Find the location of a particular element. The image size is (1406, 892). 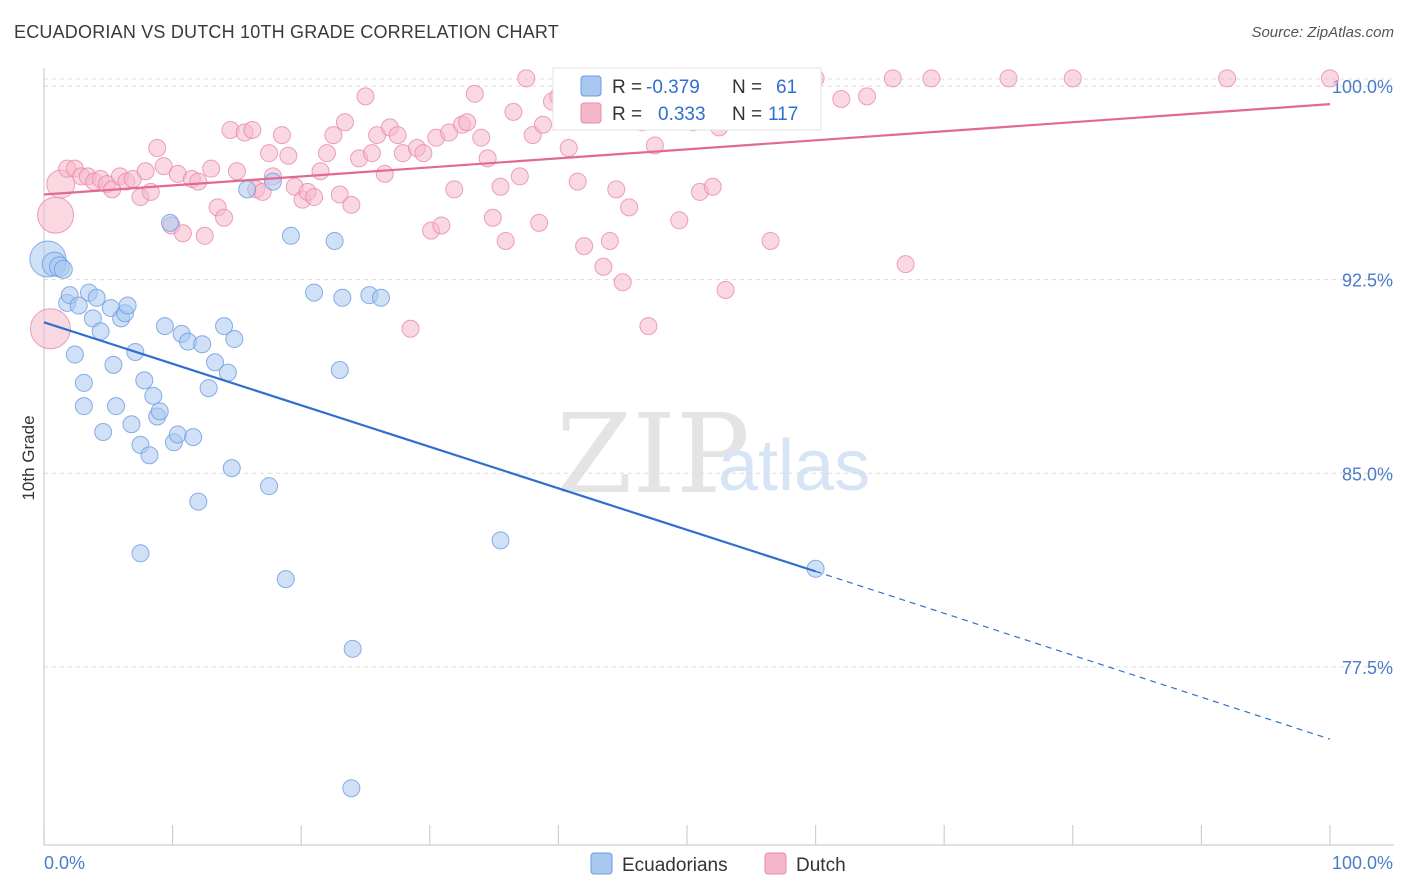

y-axis-tick-labels: 77.5% 85.0% 92.5% 100.0% is located at coordinates (1362, 377).